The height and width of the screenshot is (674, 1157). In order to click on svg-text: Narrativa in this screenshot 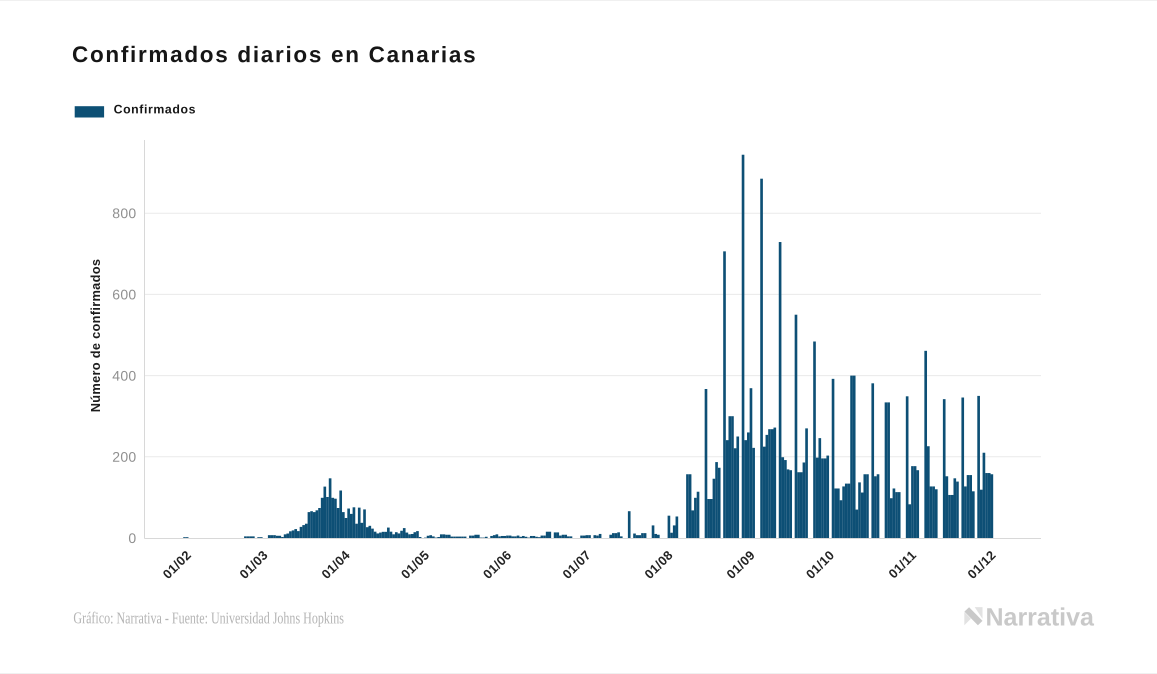, I will do `click(1040, 618)`.